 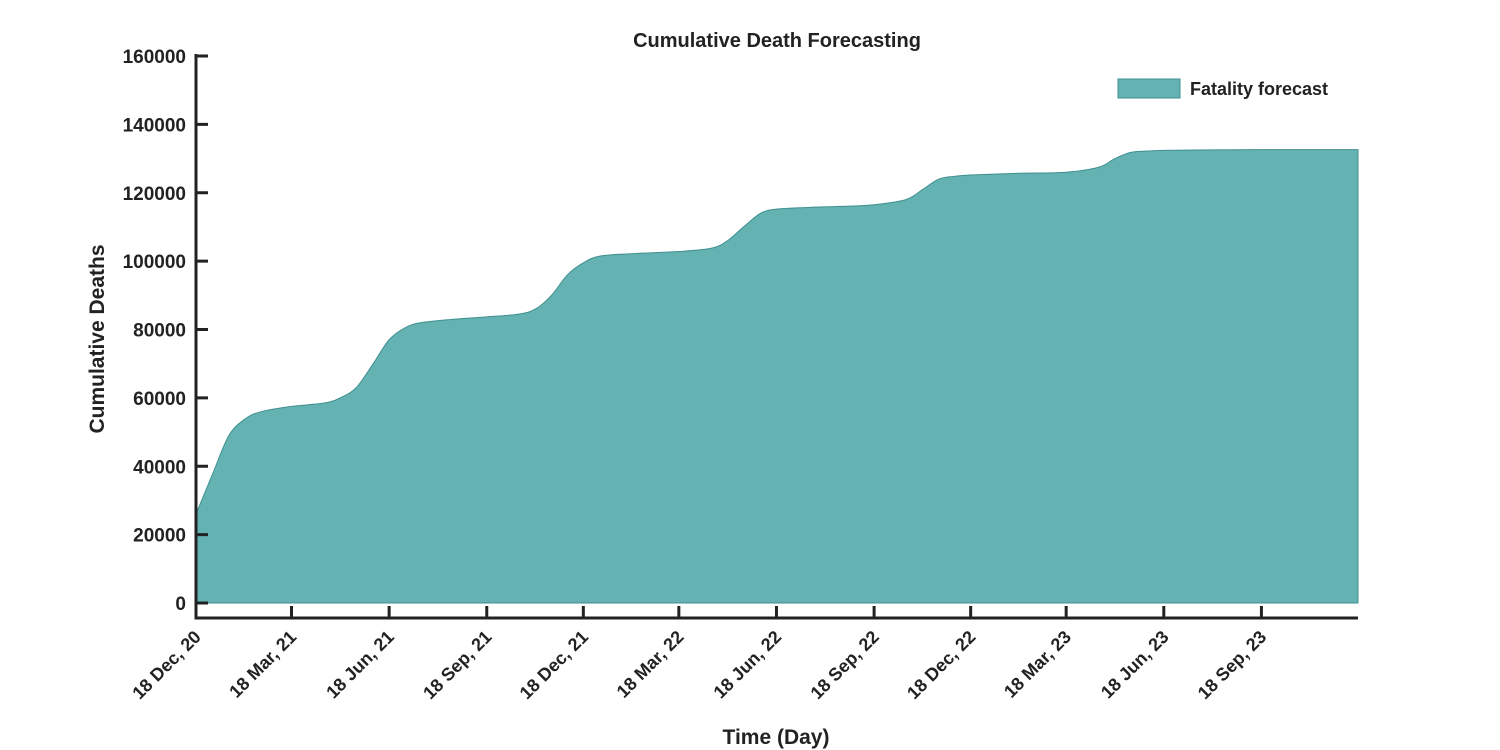 What do you see at coordinates (154, 57) in the screenshot?
I see `y-tick-label: 160000` at bounding box center [154, 57].